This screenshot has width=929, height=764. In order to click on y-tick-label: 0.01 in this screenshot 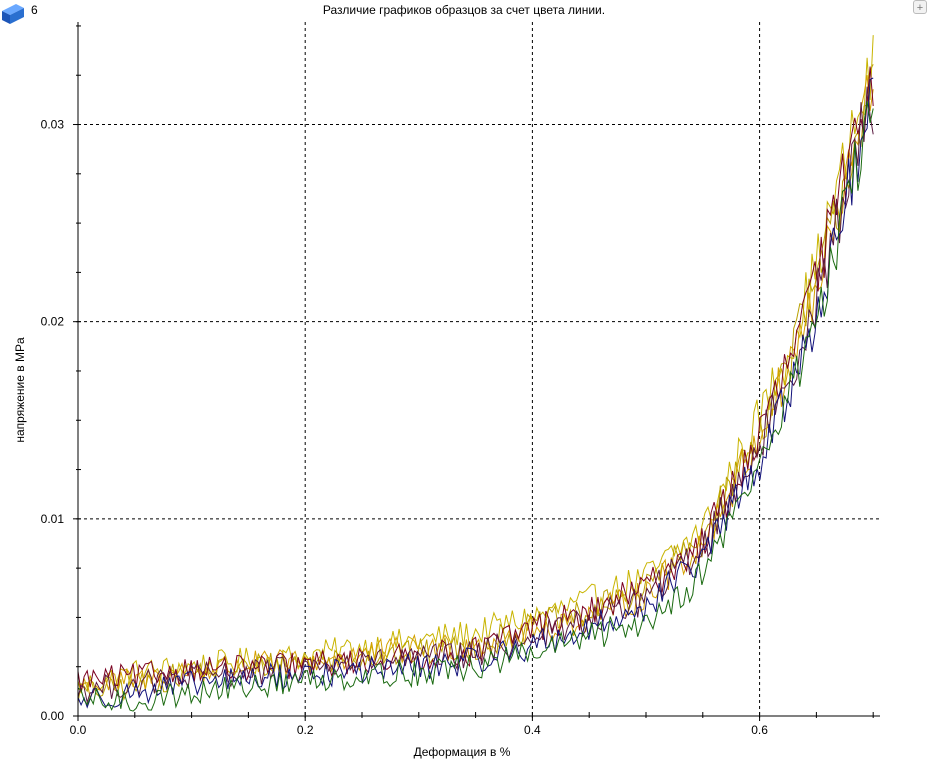, I will do `click(53, 519)`.